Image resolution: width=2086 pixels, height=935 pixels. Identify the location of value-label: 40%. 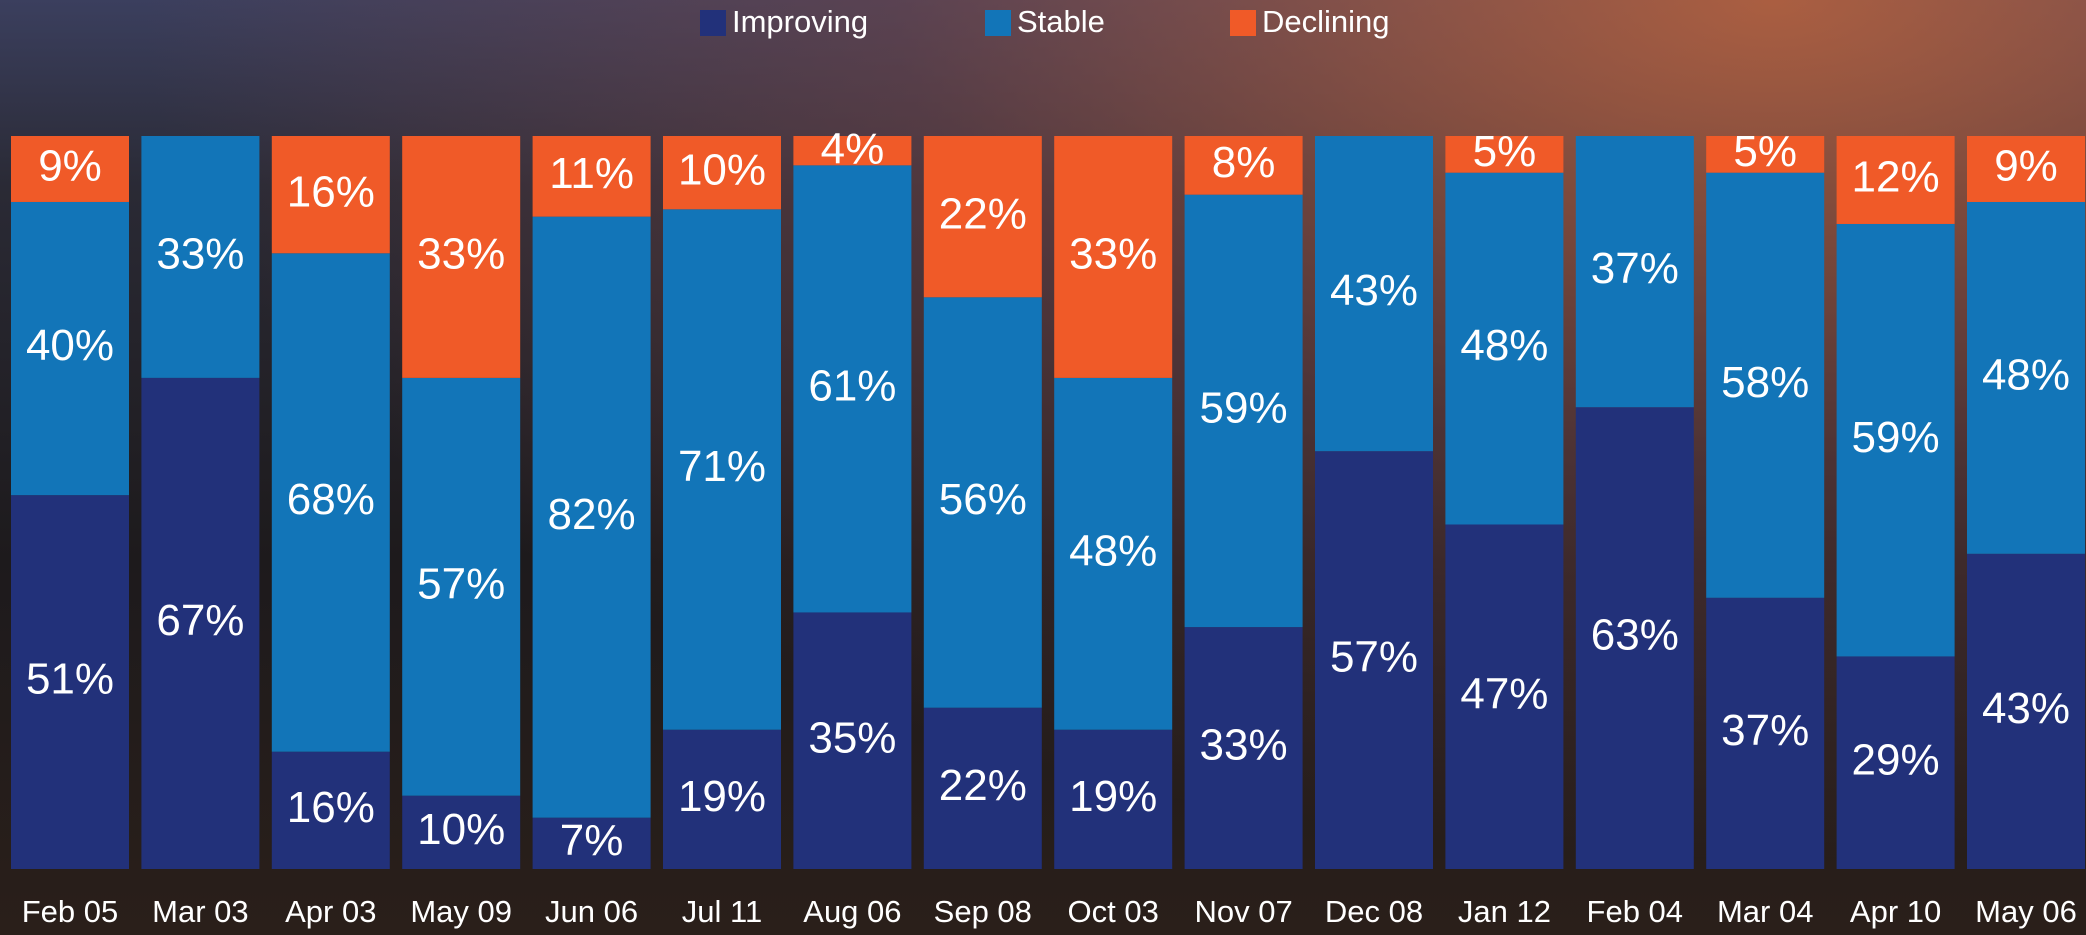
(70, 345).